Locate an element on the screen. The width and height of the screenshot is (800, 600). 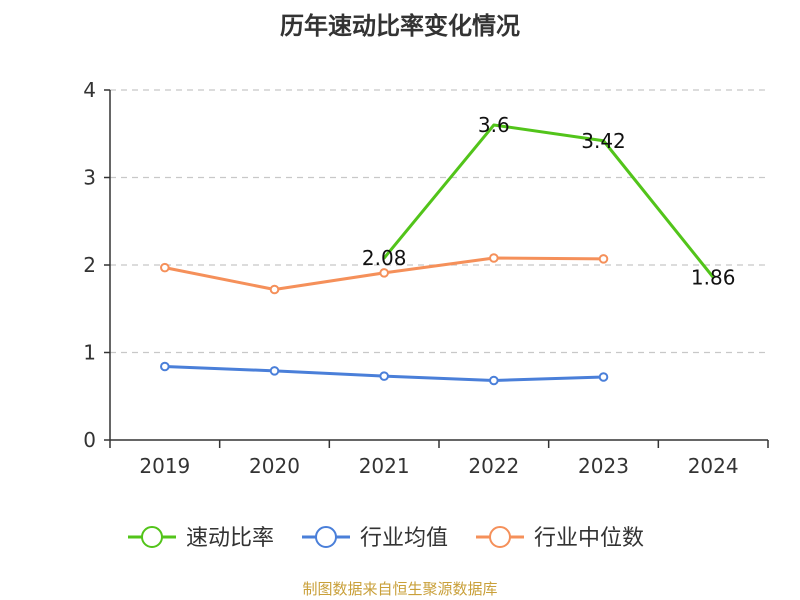
y-tick-label: 0 is located at coordinates (89, 440).